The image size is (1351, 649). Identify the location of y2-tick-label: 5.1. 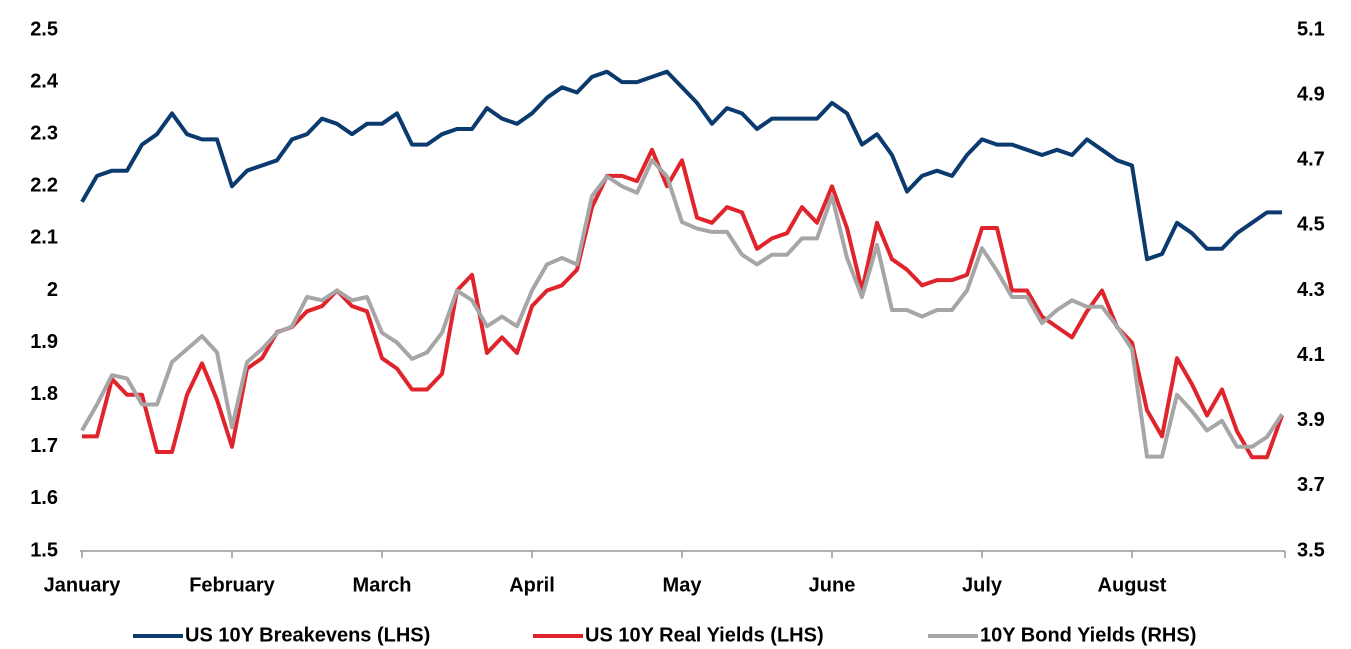
(1311, 29).